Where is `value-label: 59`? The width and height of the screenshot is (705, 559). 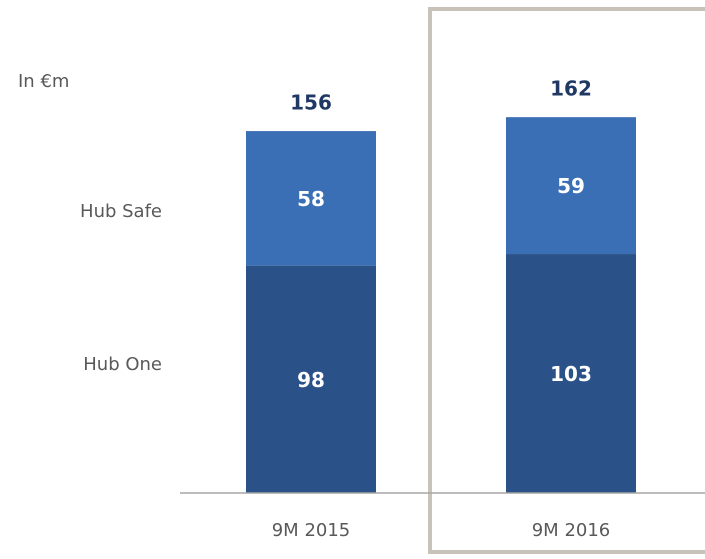
value-label: 59 is located at coordinates (571, 186).